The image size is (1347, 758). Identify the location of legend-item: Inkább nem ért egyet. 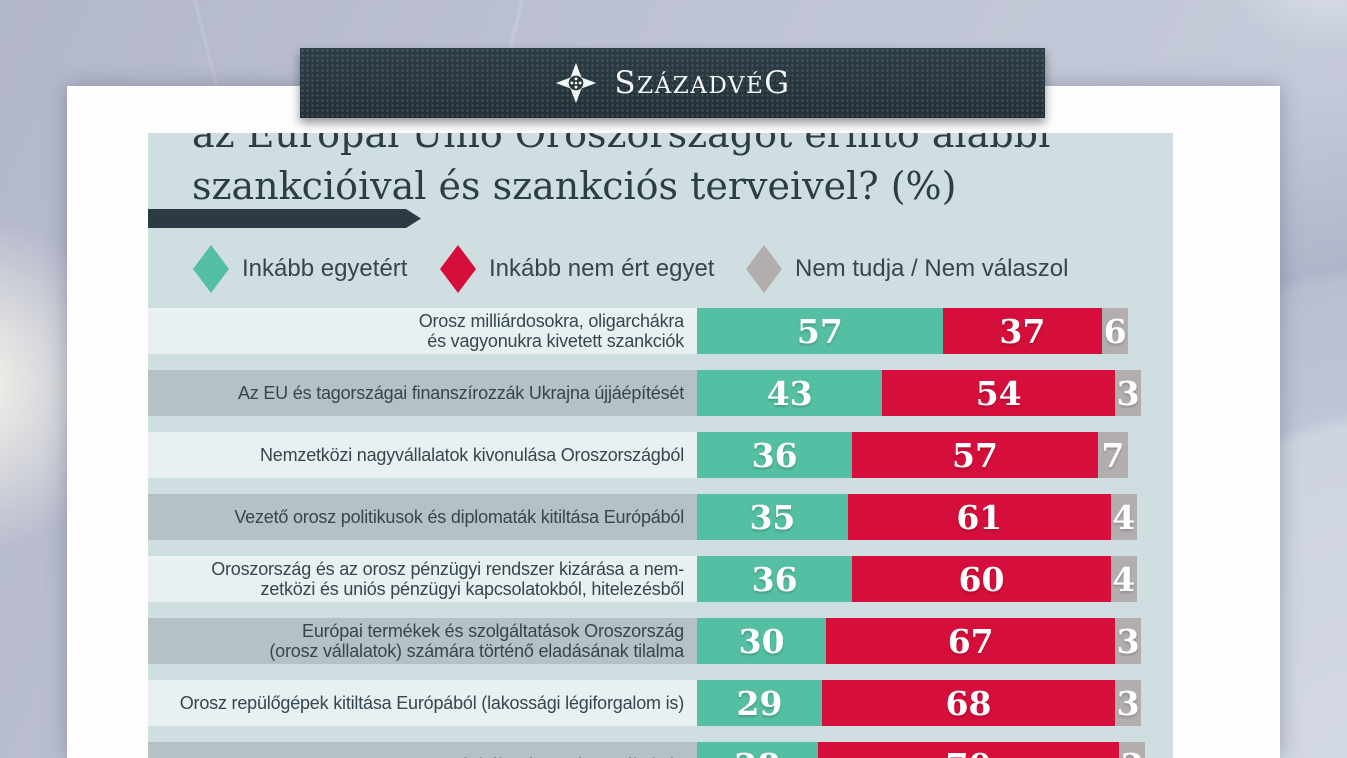
(577, 269).